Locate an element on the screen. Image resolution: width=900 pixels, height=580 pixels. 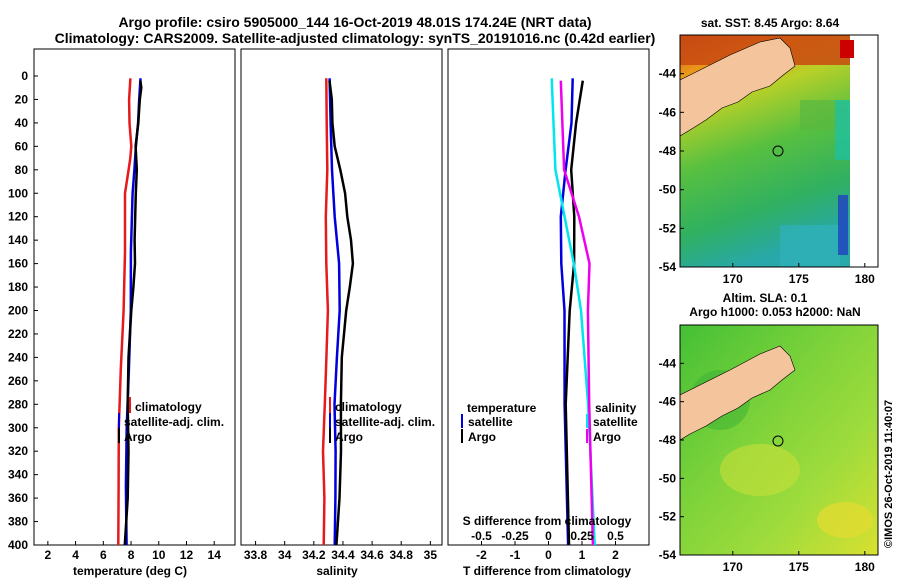
depth-tick-label: 220 is located at coordinates (18, 334).